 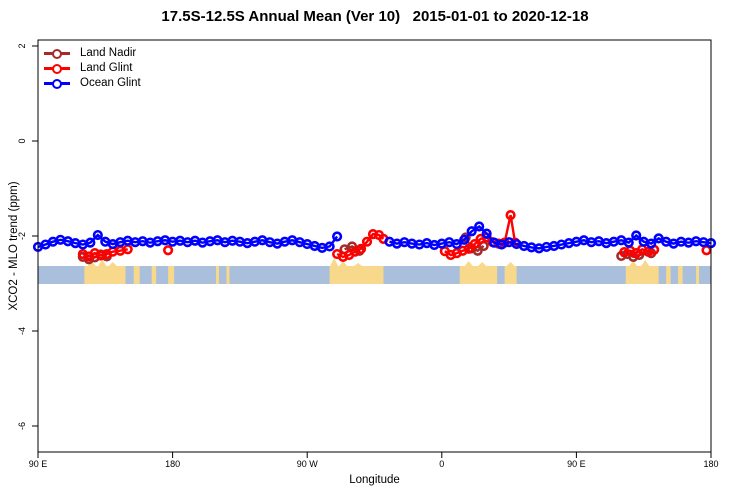 I want to click on y-tick-label: -4, so click(x=22, y=331).